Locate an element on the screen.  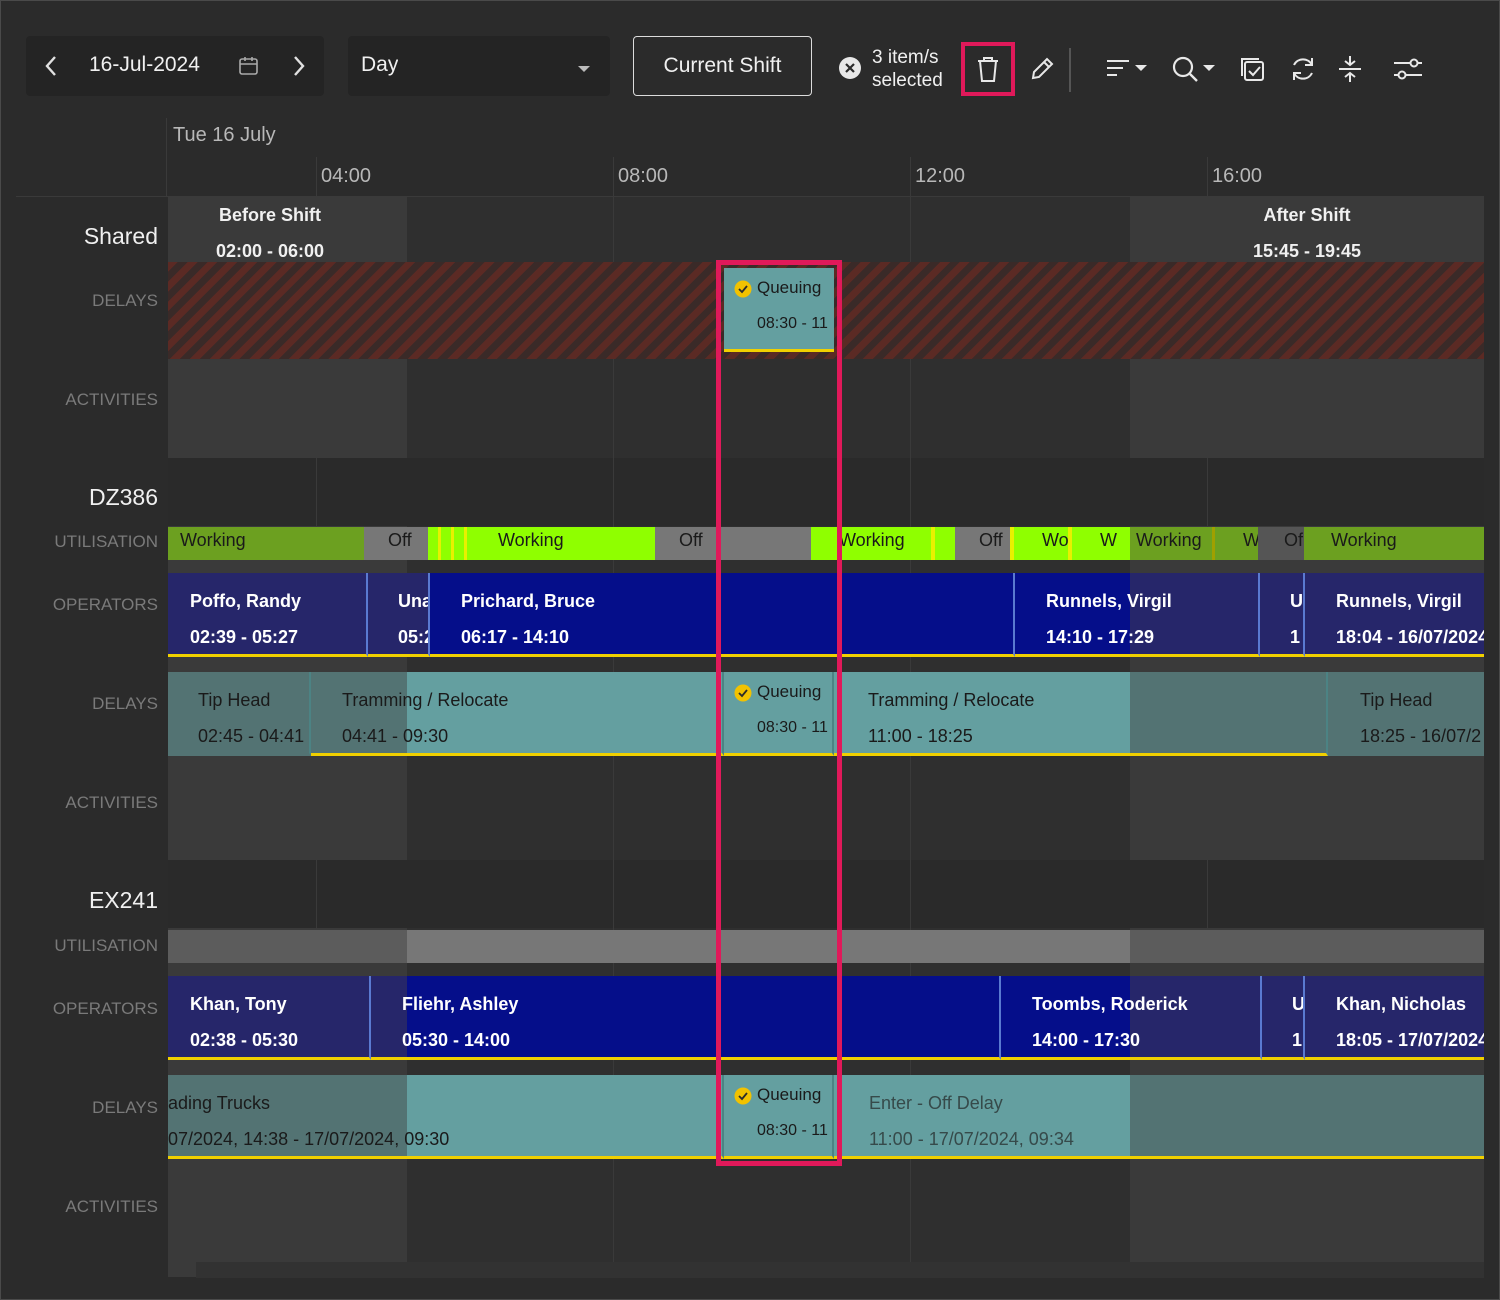
search-icon is located at coordinates (1195, 69).